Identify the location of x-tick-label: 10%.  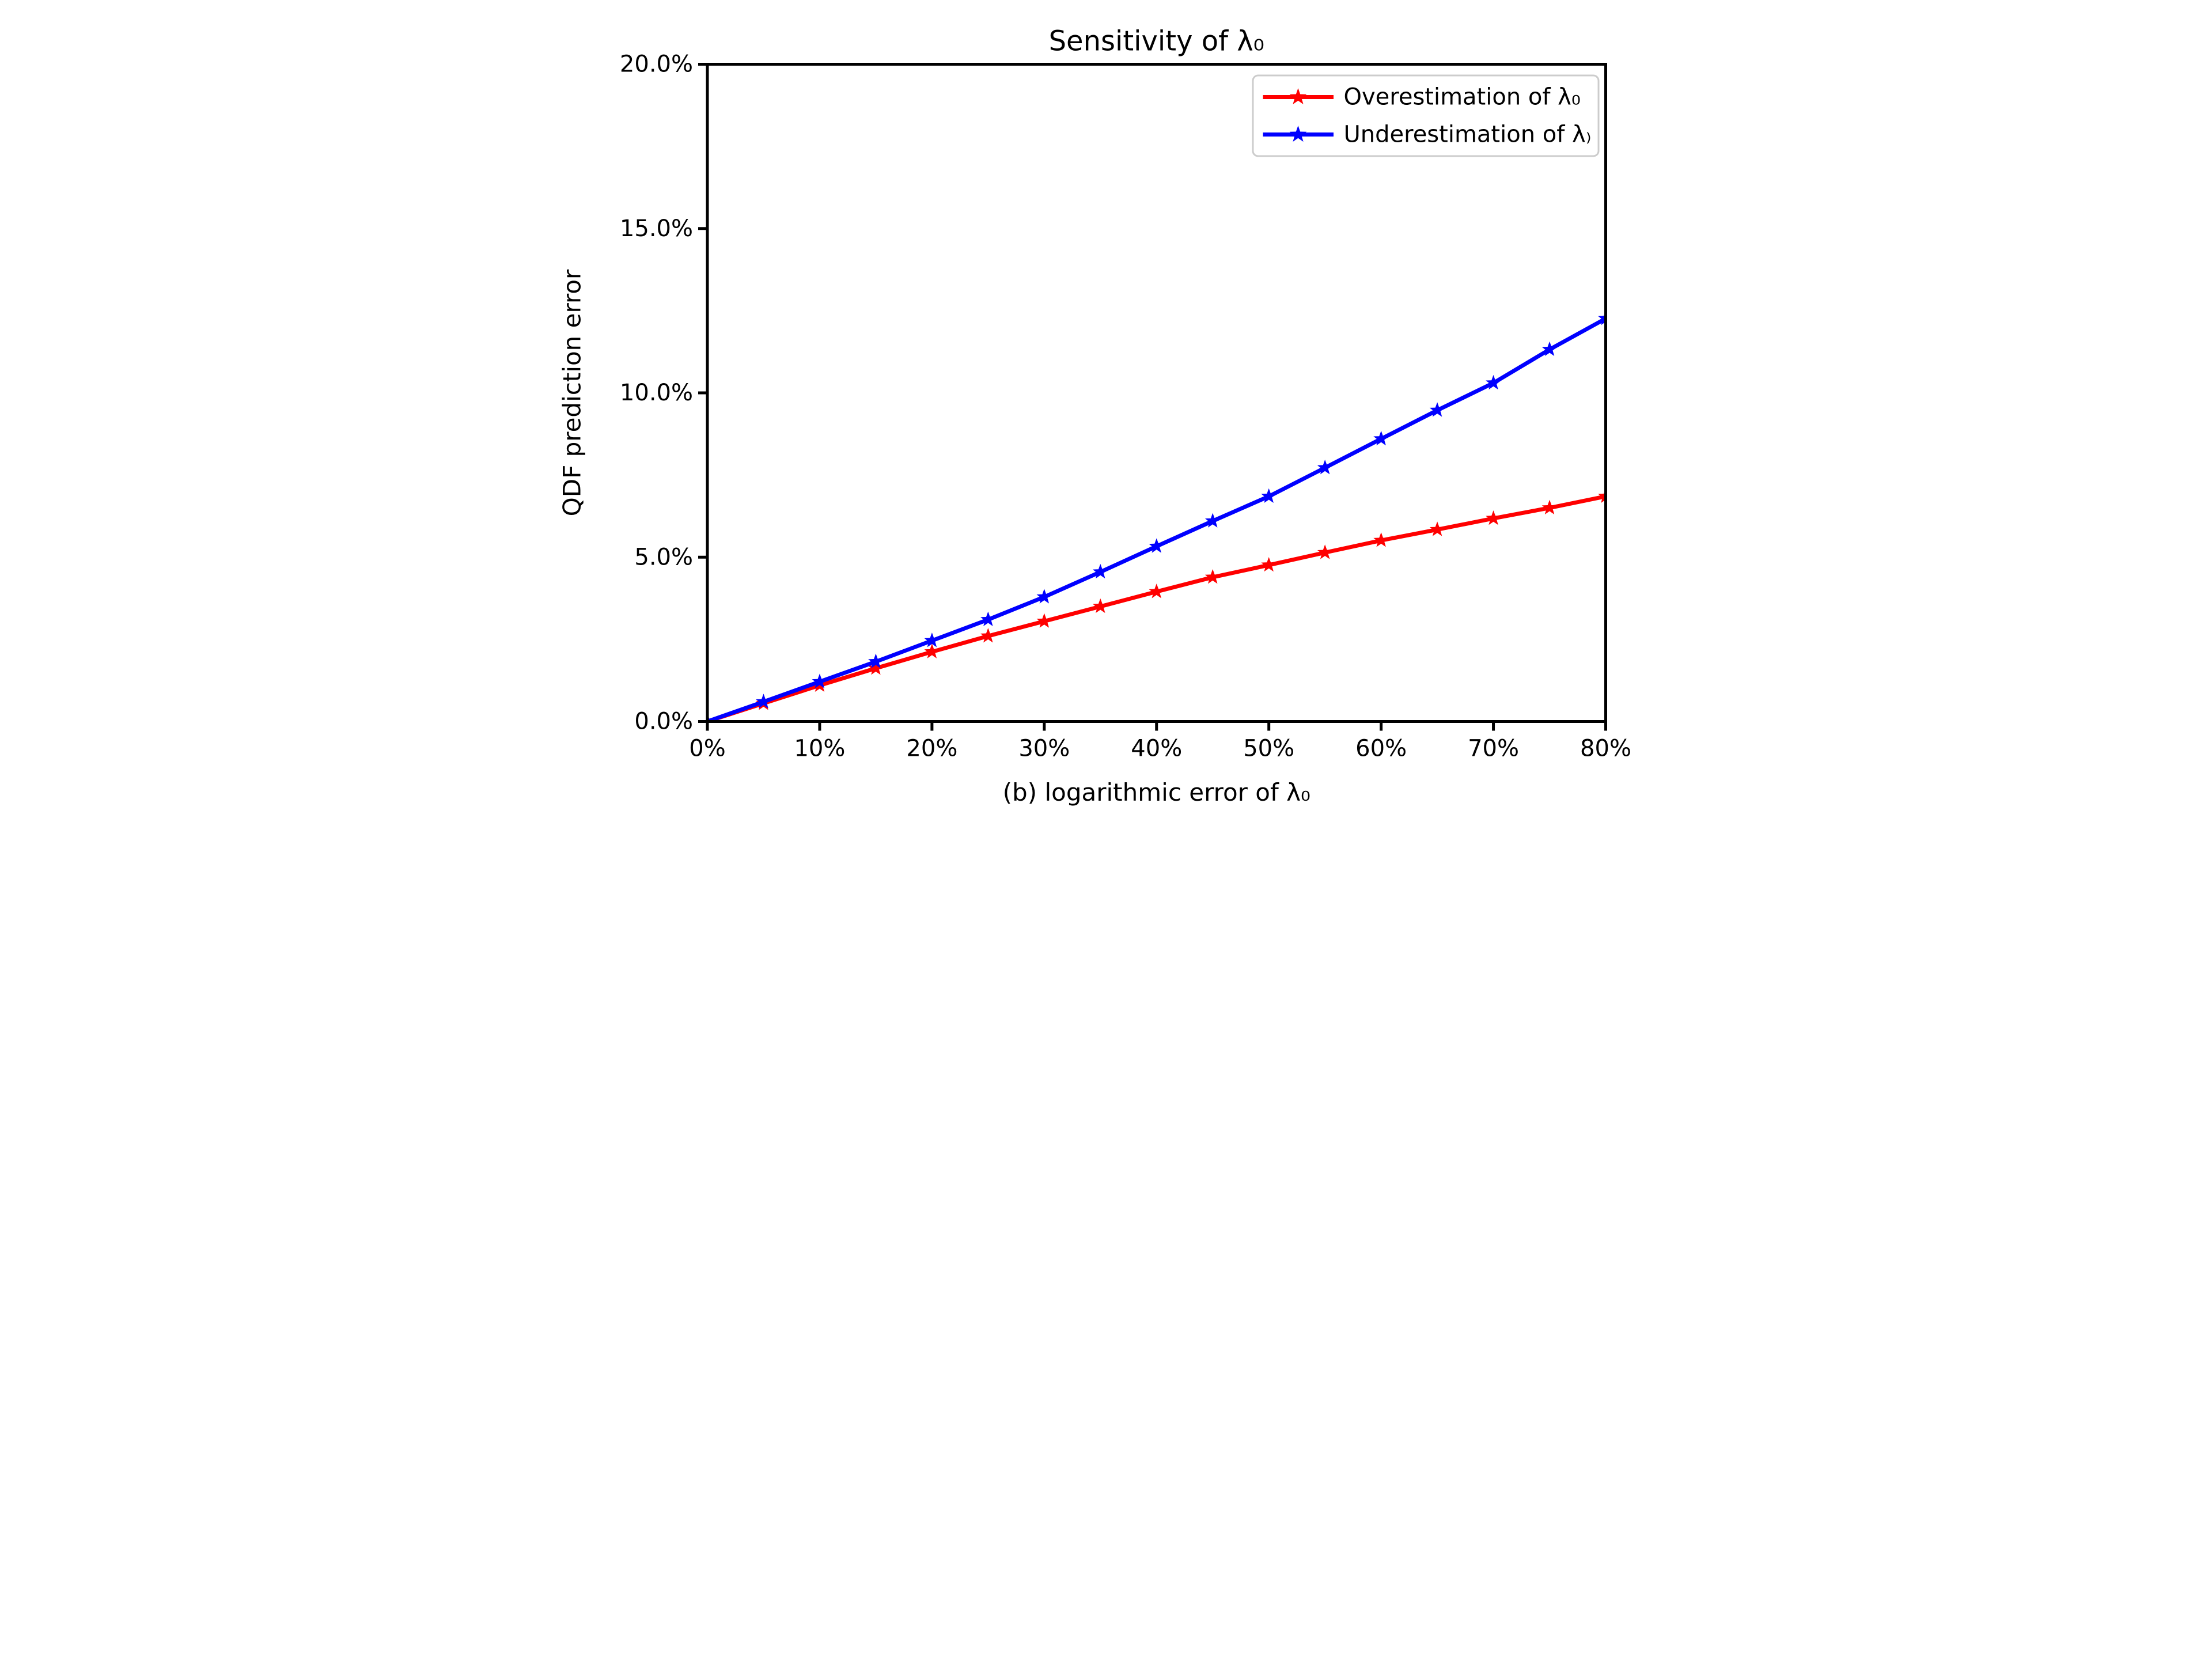
(819, 749).